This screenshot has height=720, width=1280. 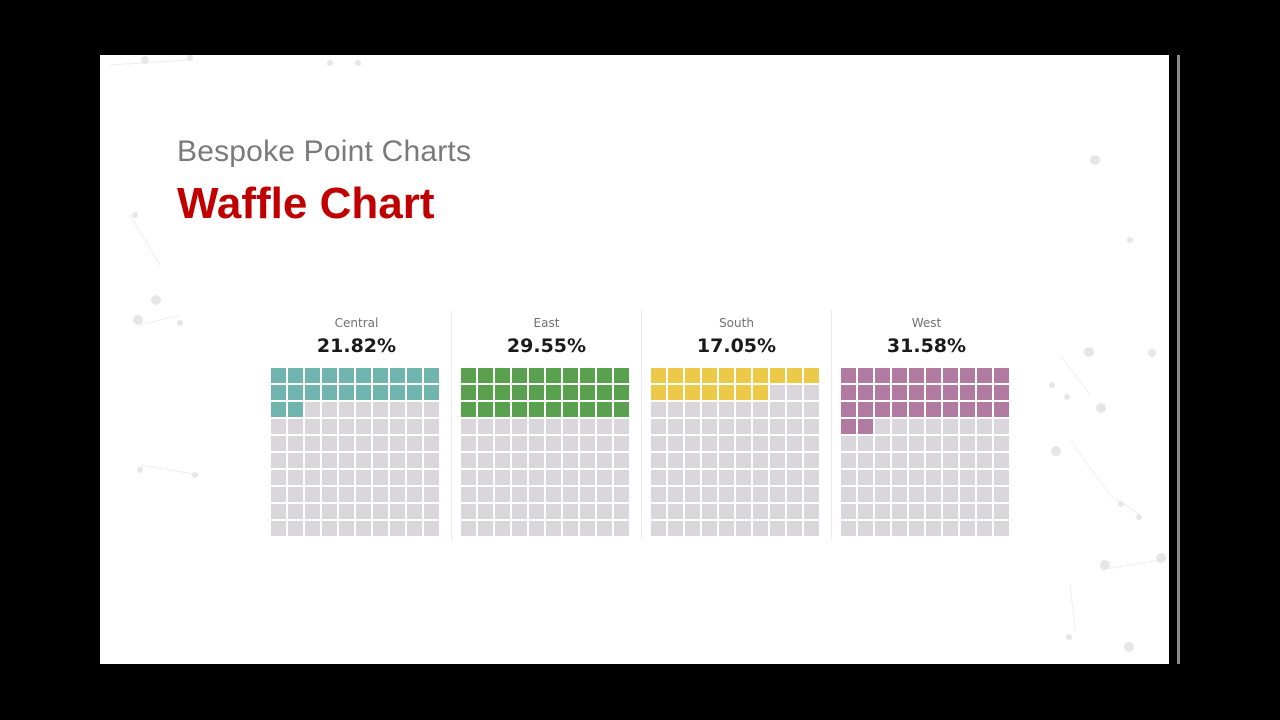 What do you see at coordinates (926, 425) in the screenshot?
I see `waffle-panel-west: West 31.58%` at bounding box center [926, 425].